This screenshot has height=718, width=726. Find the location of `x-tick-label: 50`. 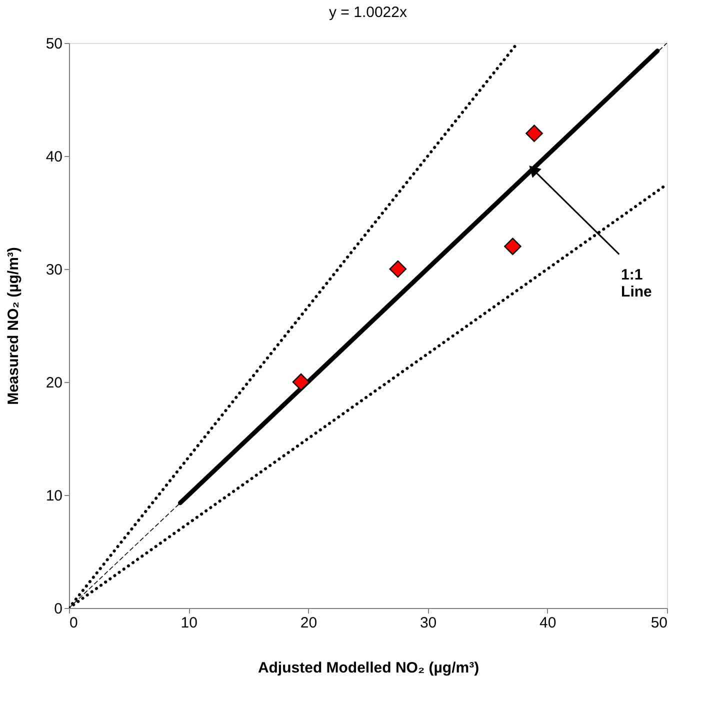

x-tick-label: 50 is located at coordinates (659, 623).